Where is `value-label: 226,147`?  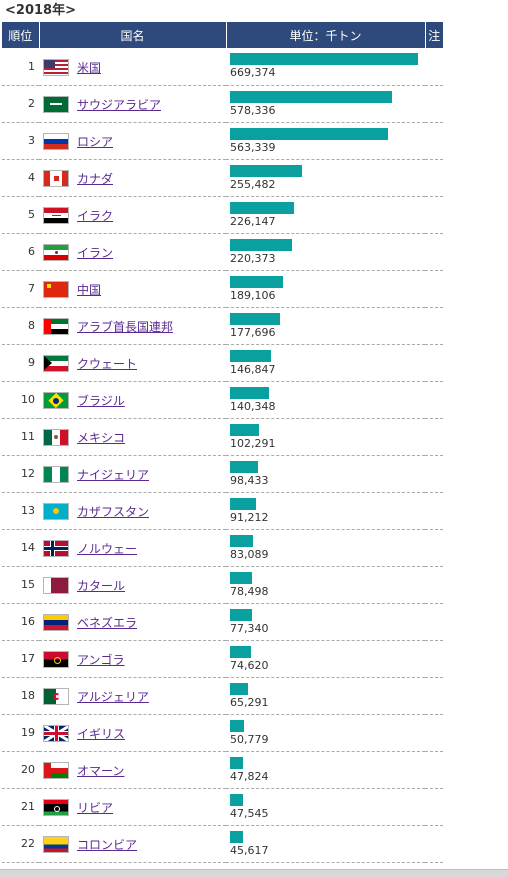 value-label: 226,147 is located at coordinates (253, 221).